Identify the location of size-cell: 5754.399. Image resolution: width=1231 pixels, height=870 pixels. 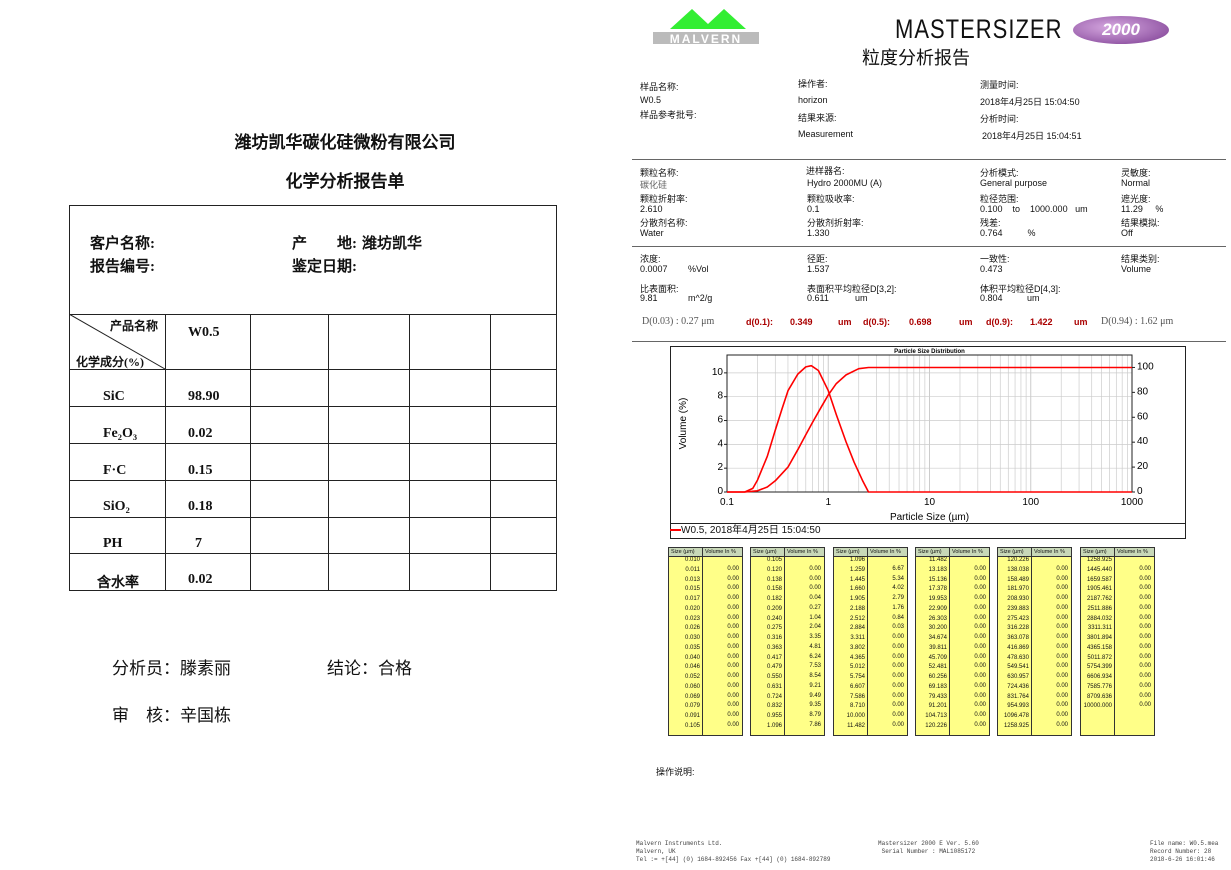
(1099, 667).